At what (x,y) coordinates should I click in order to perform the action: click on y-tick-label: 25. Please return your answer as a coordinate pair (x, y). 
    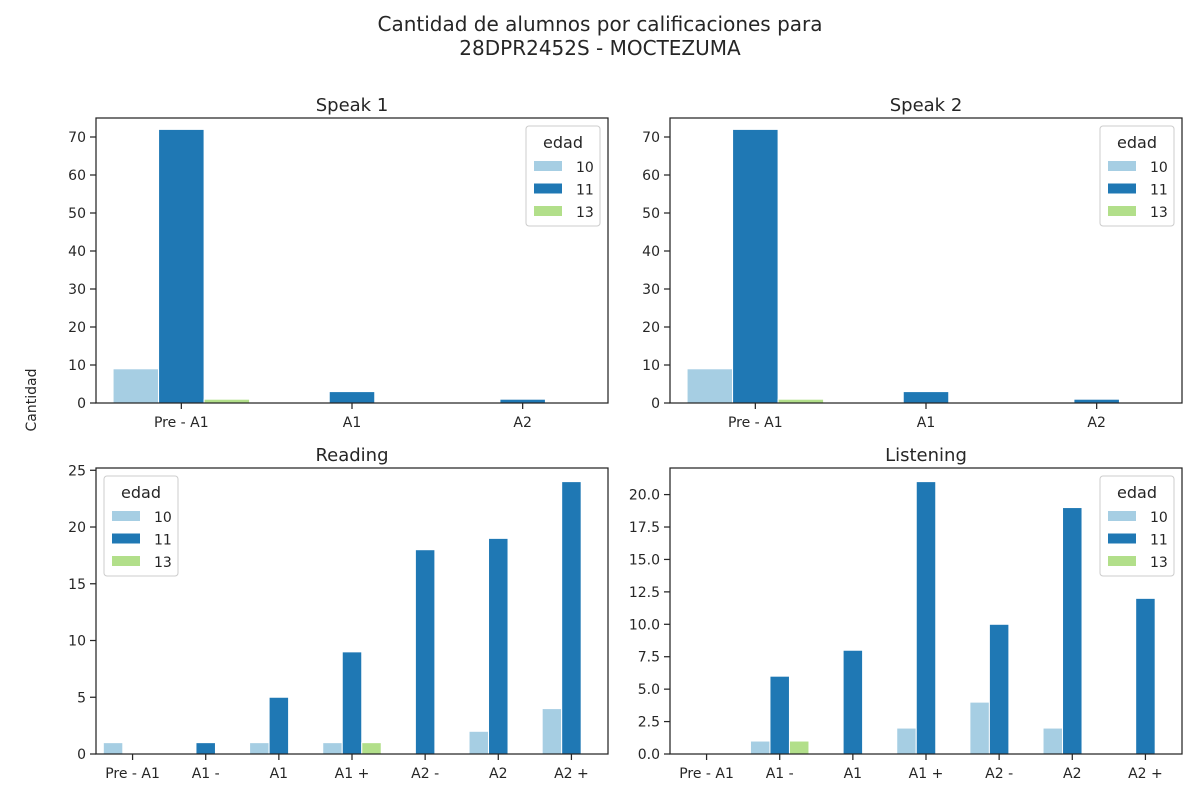
    Looking at the image, I should click on (77, 471).